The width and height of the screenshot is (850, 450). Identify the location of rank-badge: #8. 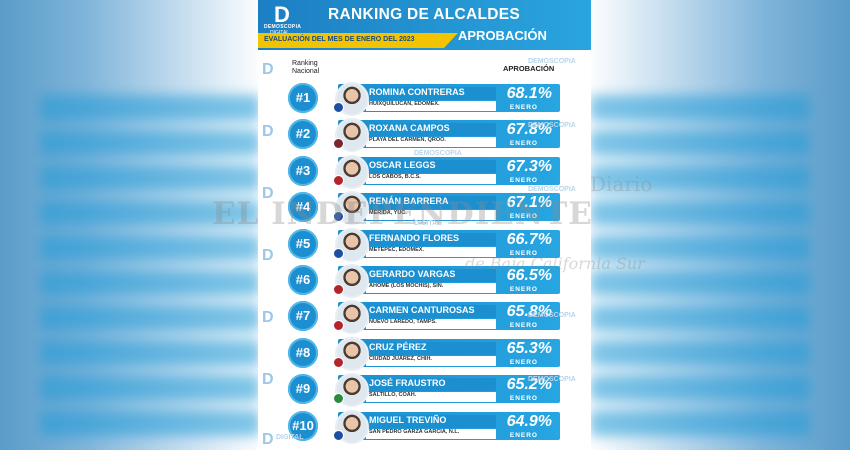
(303, 352).